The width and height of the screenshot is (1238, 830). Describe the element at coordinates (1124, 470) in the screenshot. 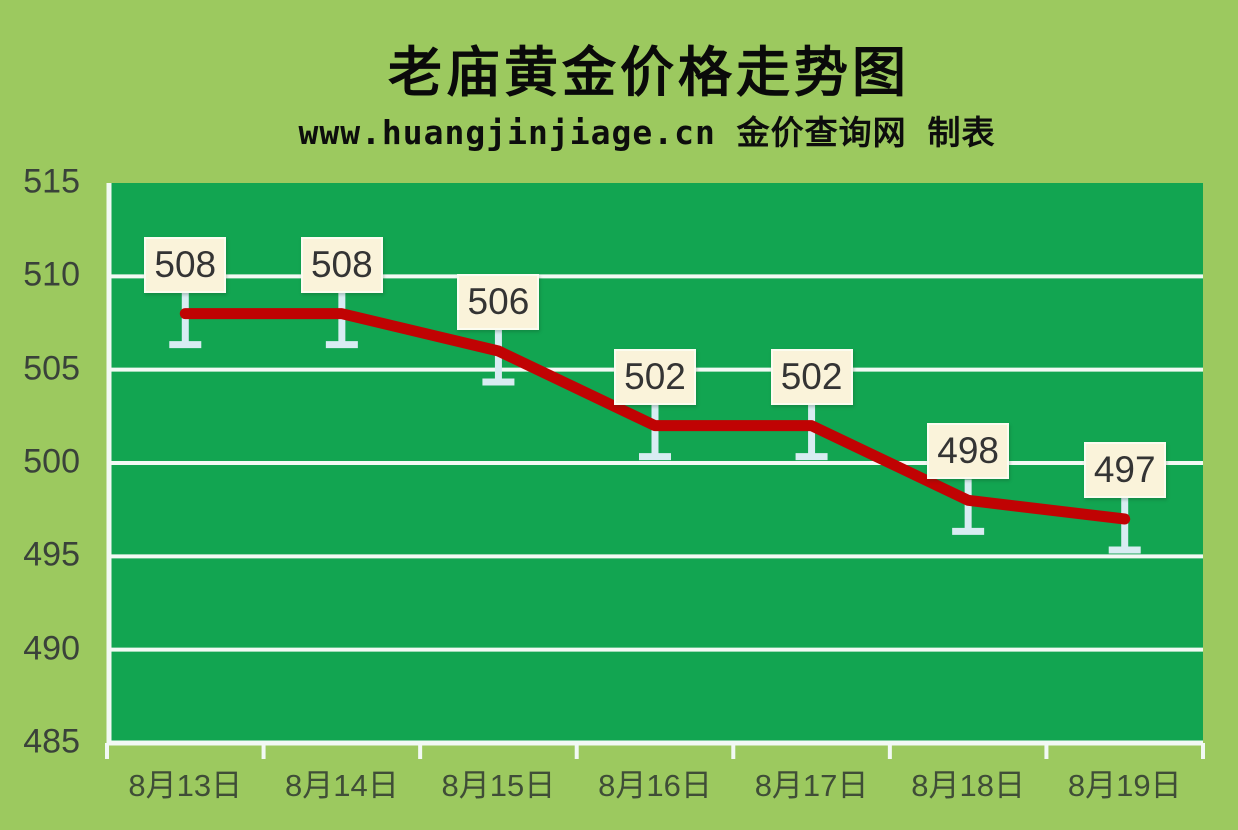

I see `data-label: 497` at that location.